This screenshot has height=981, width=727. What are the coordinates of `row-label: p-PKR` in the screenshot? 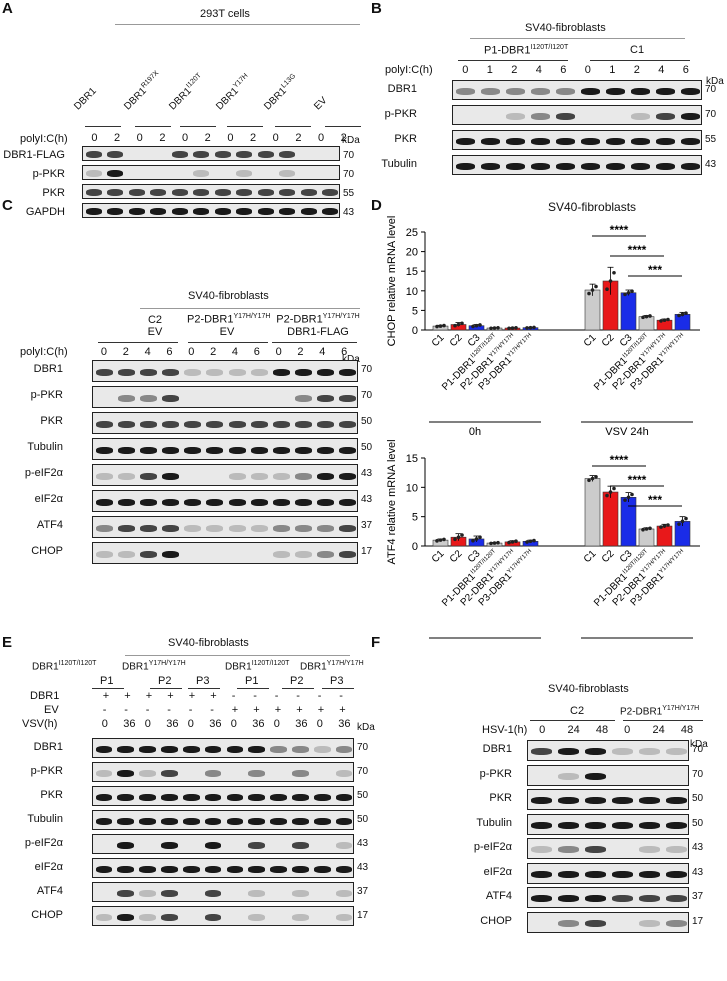 It's located at (48, 174).